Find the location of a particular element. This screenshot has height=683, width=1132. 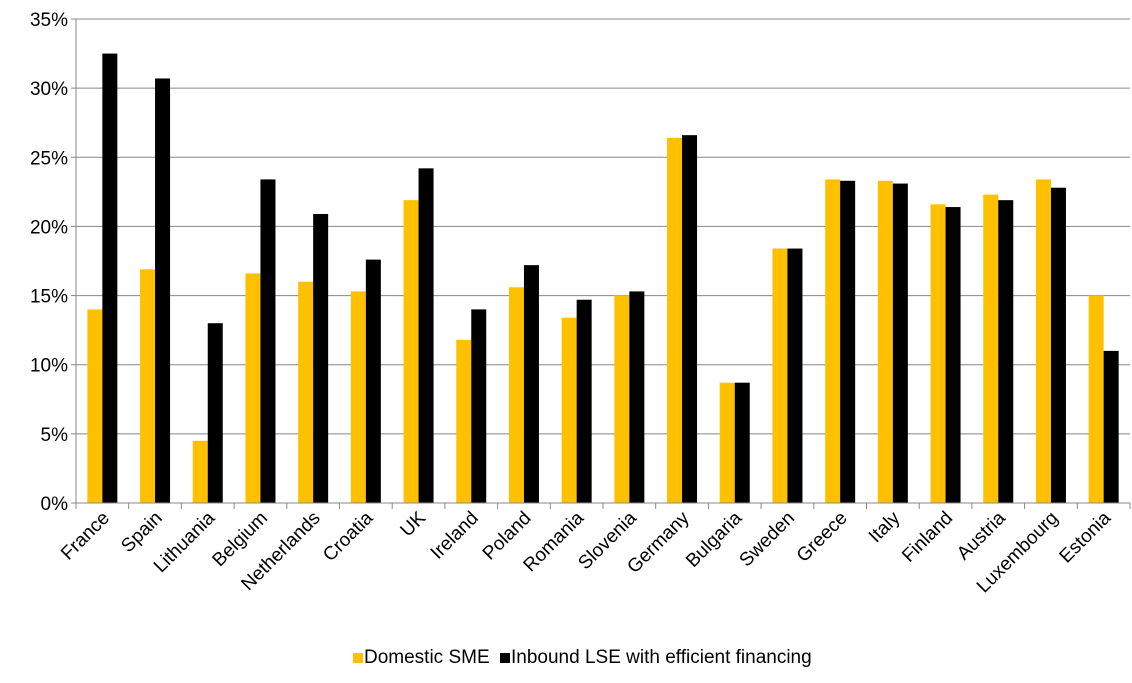

bar-domestic-sme-uk is located at coordinates (411, 351).